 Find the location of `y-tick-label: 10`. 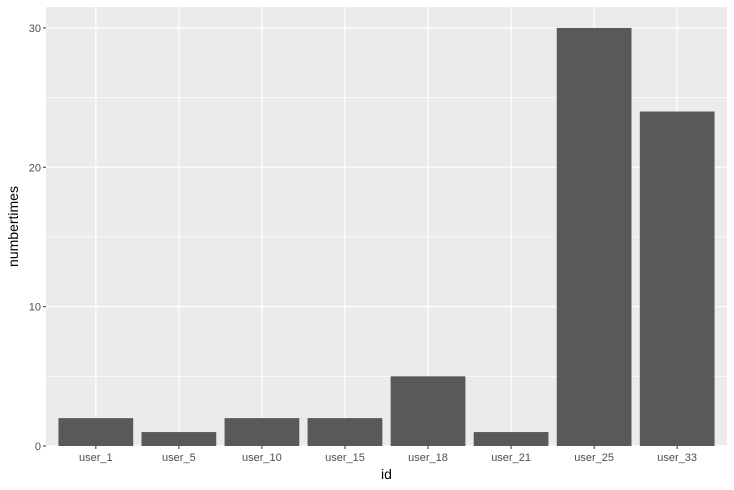

y-tick-label: 10 is located at coordinates (35, 308).